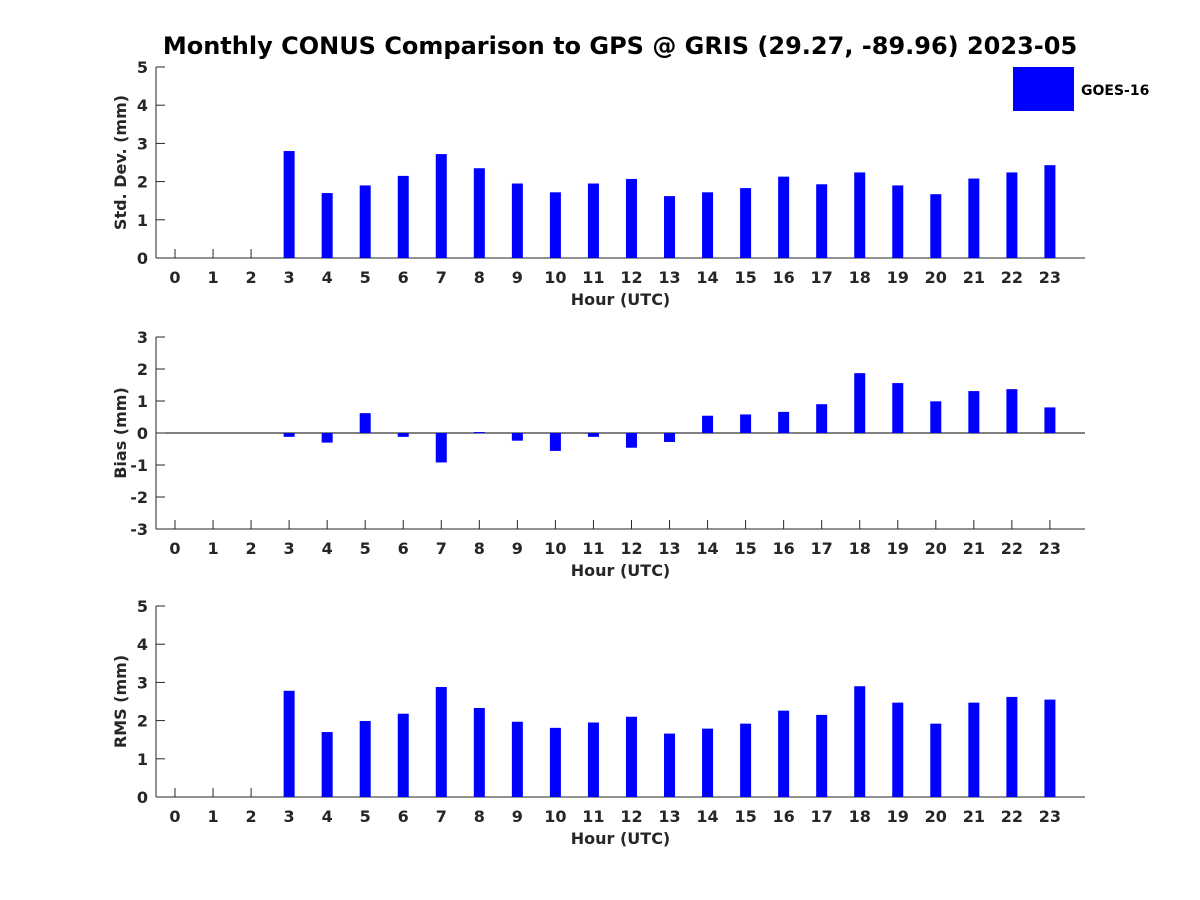 This screenshot has height=900, width=1200. Describe the element at coordinates (142, 369) in the screenshot. I see `y-tick-label: 2` at that location.